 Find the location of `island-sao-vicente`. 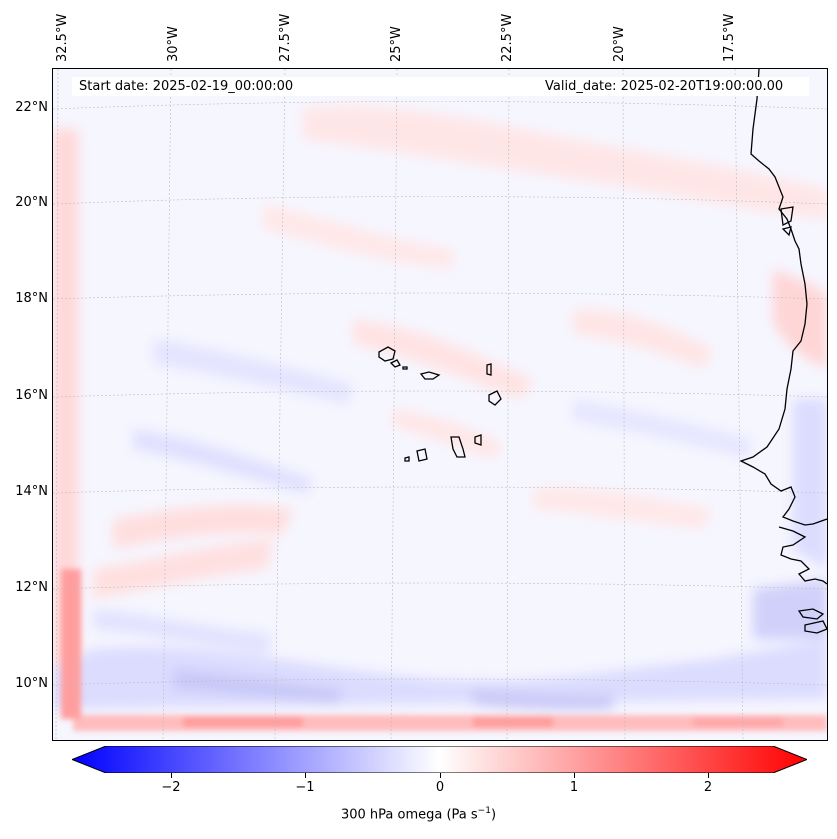

island-sao-vicente is located at coordinates (395, 363).